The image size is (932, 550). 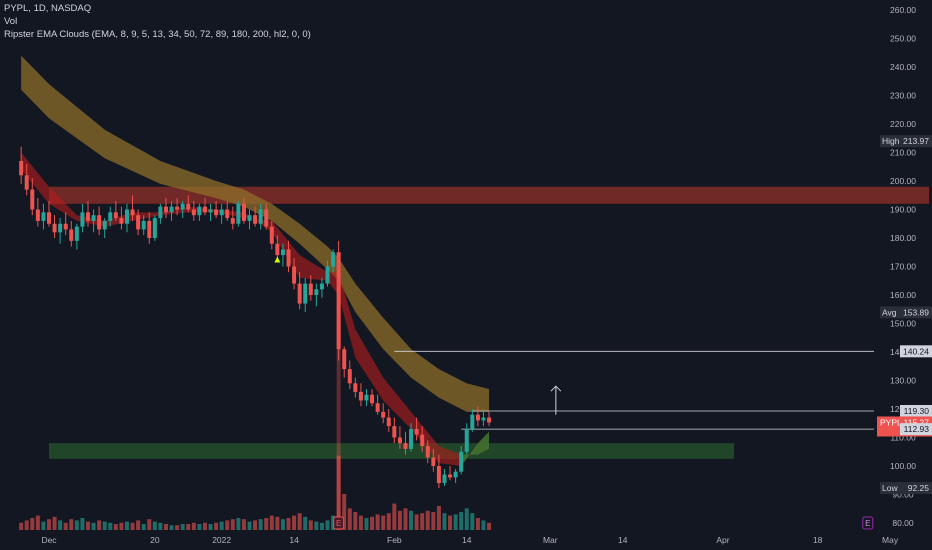 What do you see at coordinates (903, 267) in the screenshot?
I see `y-tick-label: 170.00` at bounding box center [903, 267].